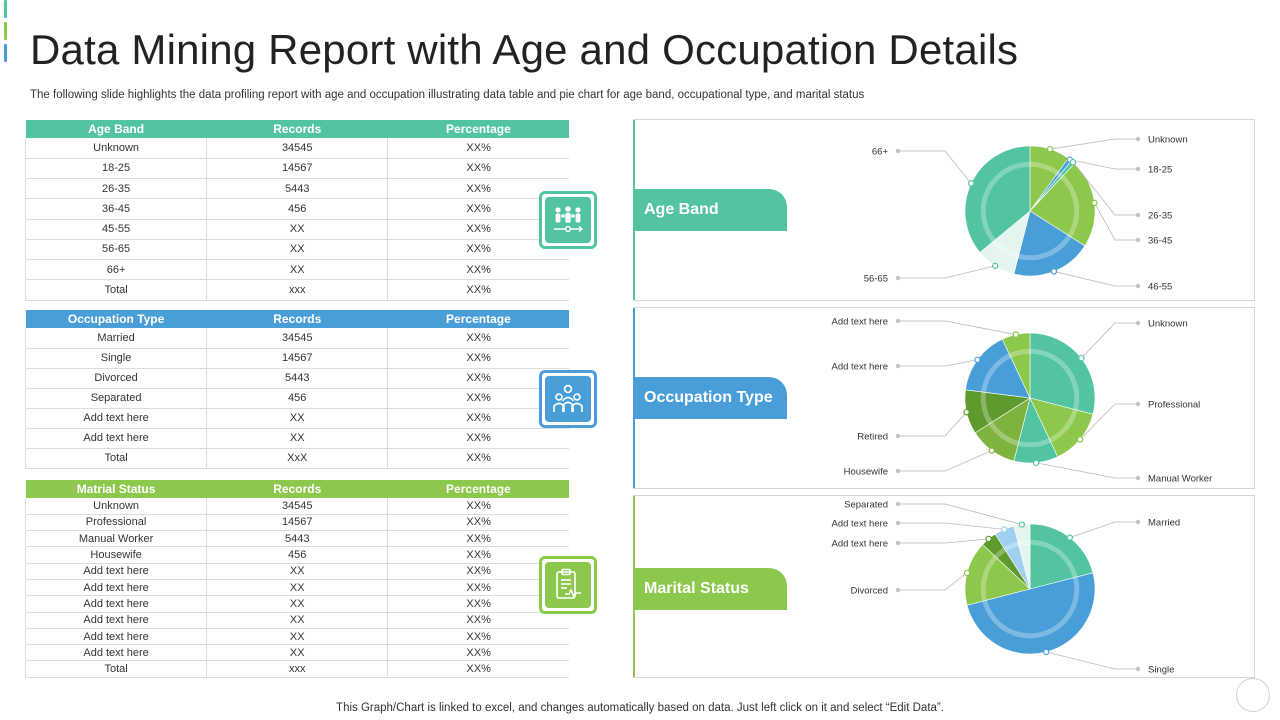  Describe the element at coordinates (931, 273) in the screenshot. I see `pie-callout: 56-65` at that location.